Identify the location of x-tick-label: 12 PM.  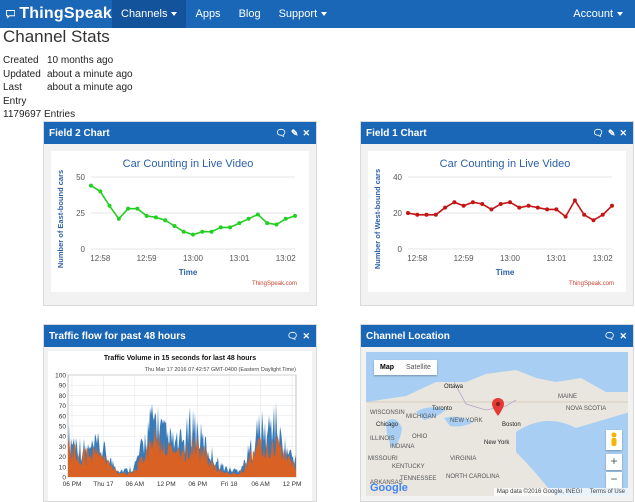
(166, 484).